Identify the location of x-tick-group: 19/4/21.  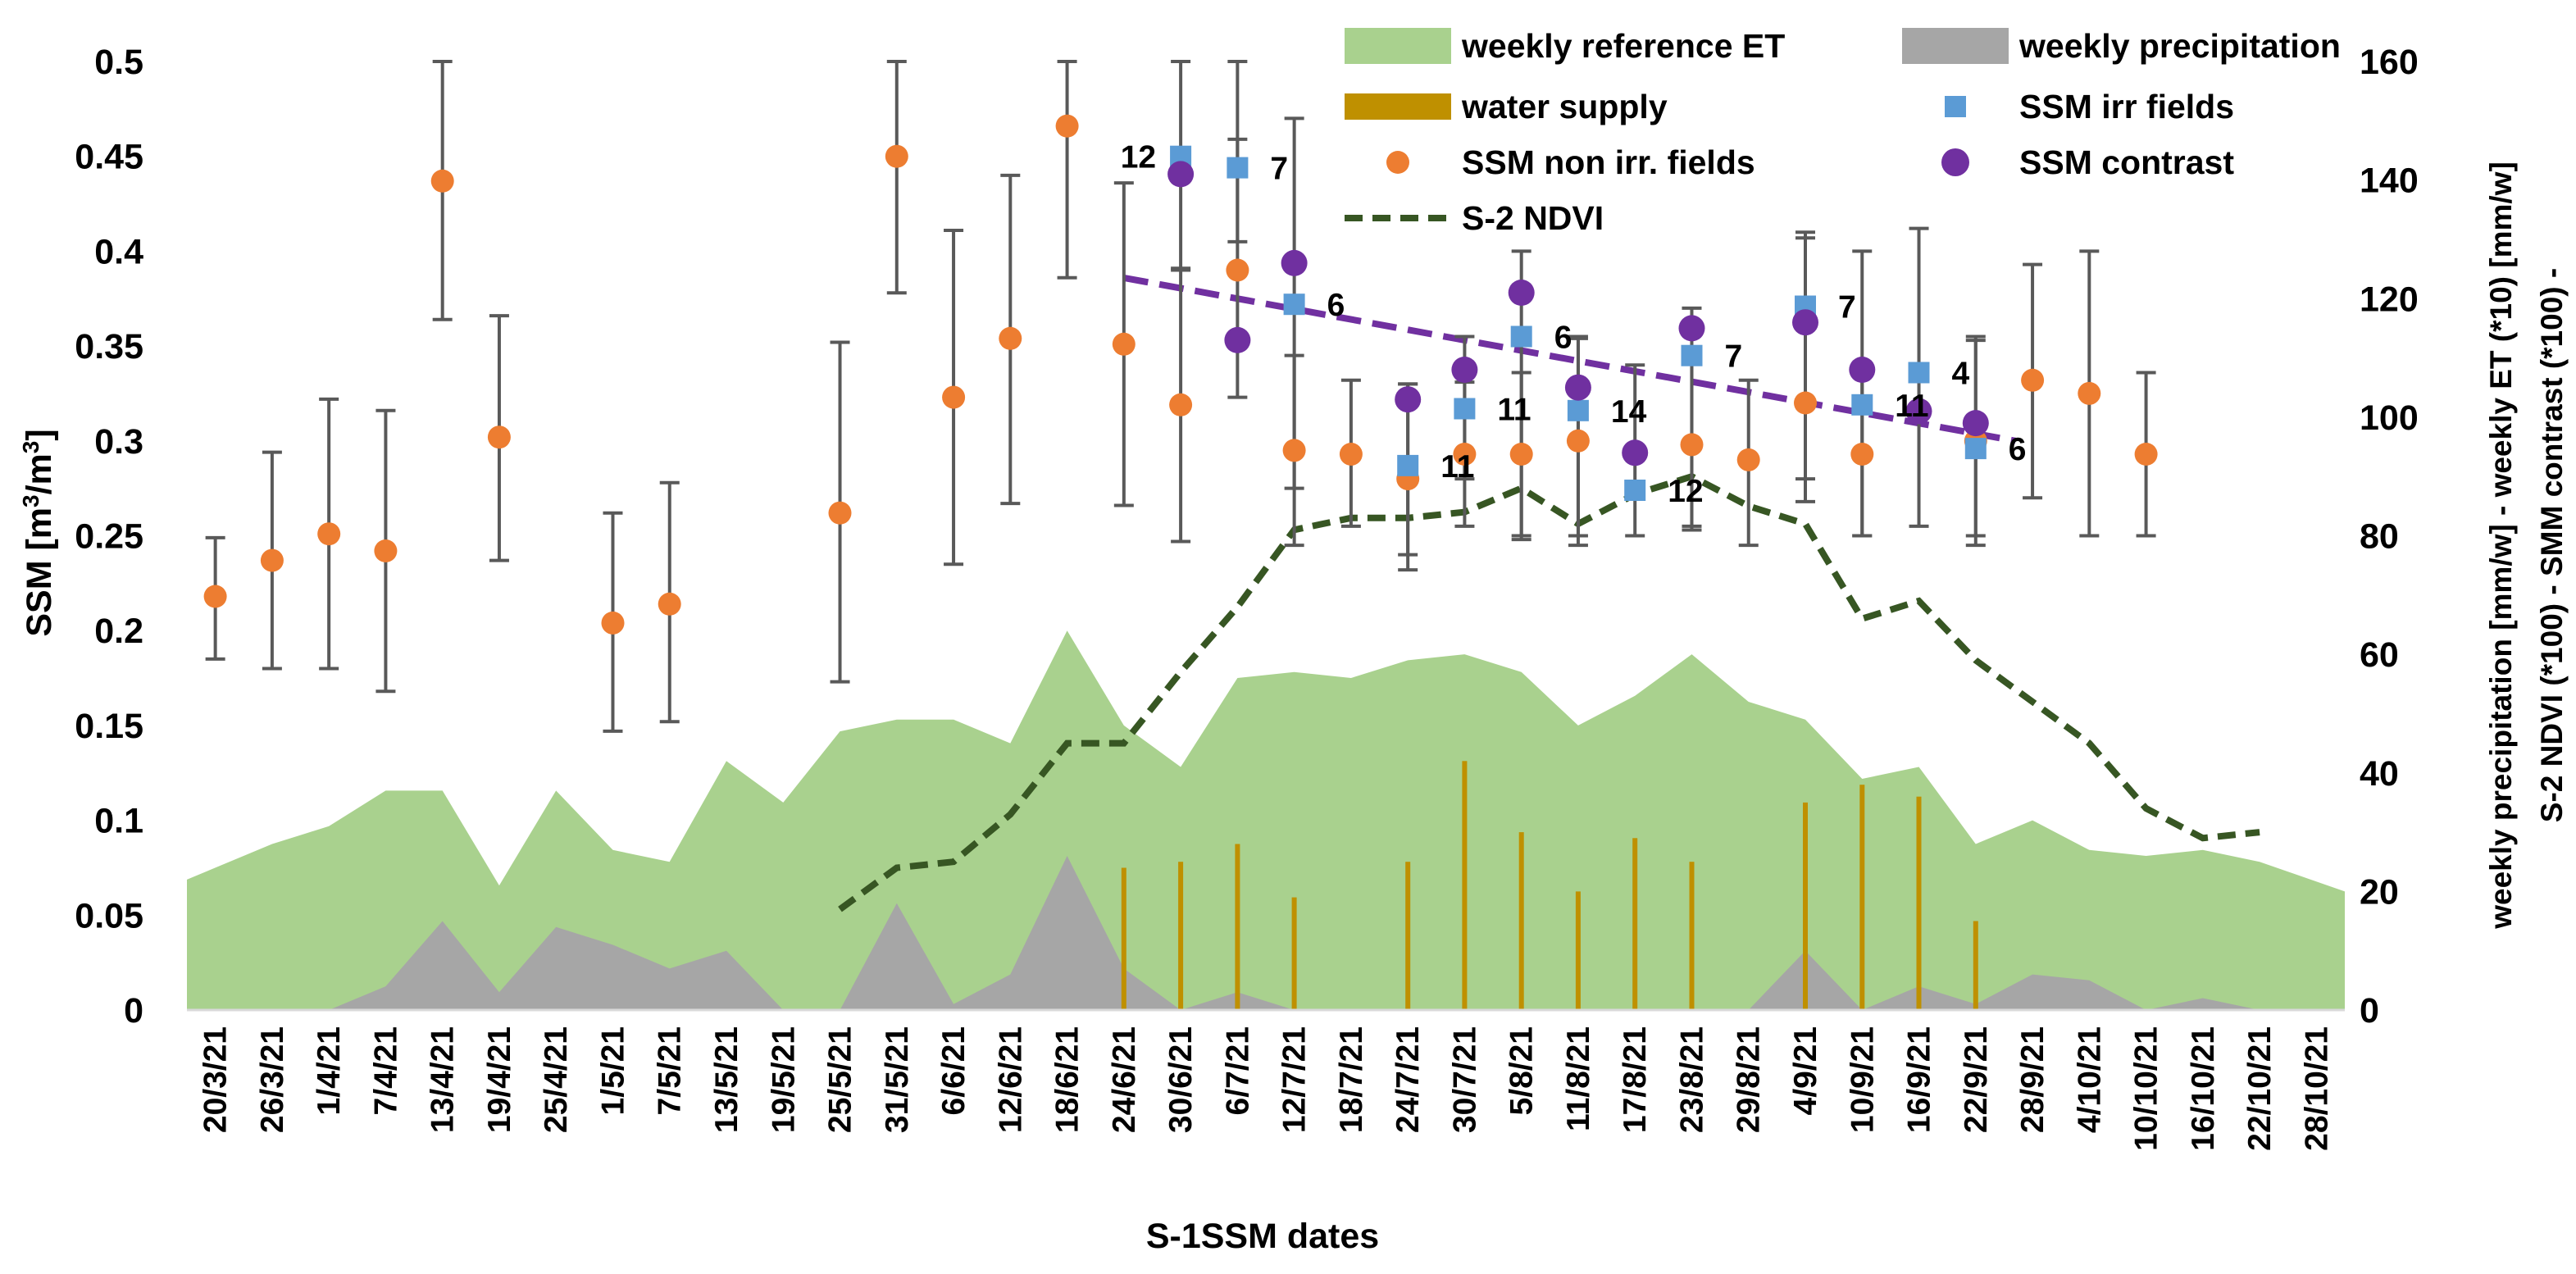
(500, 1079).